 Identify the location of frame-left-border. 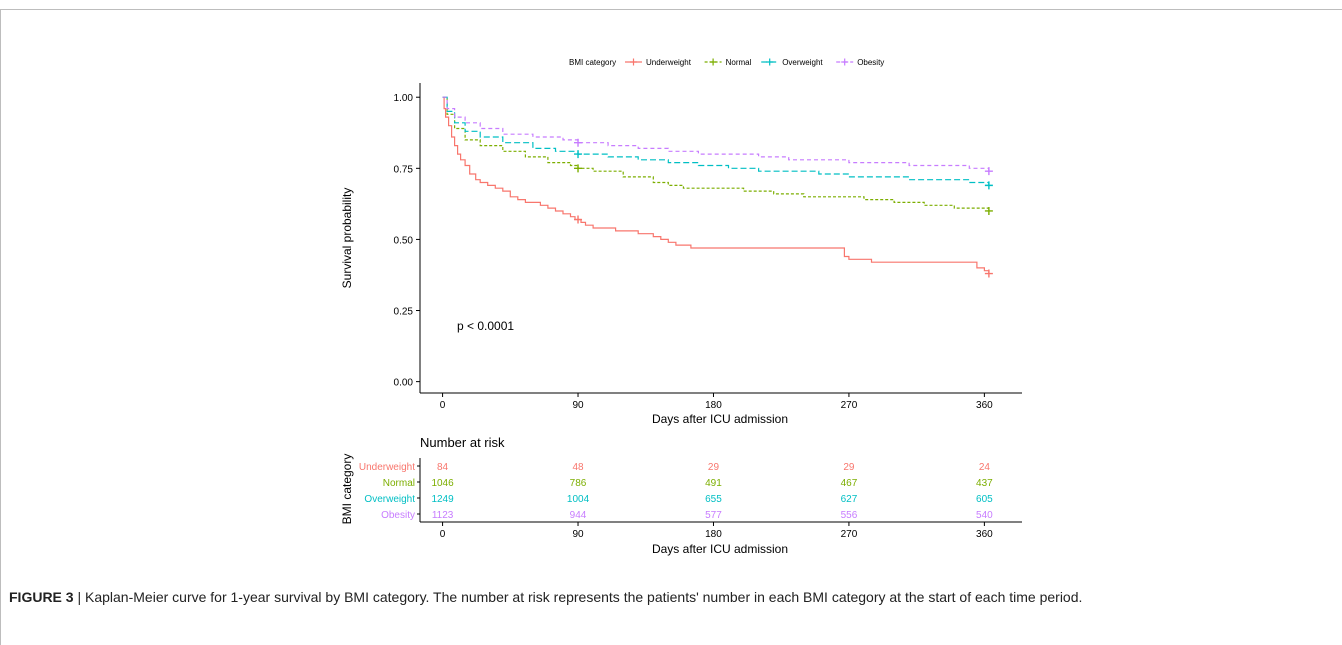
(0, 327).